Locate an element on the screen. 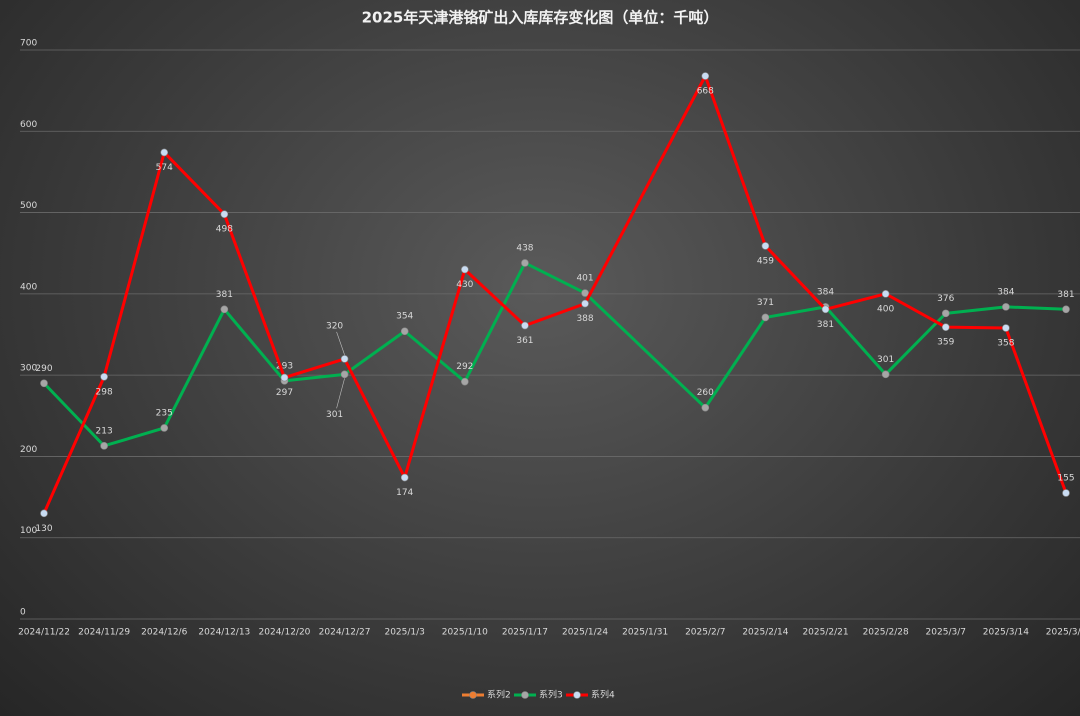 This screenshot has width=1080, height=716. data-label: 155 is located at coordinates (1065, 479).